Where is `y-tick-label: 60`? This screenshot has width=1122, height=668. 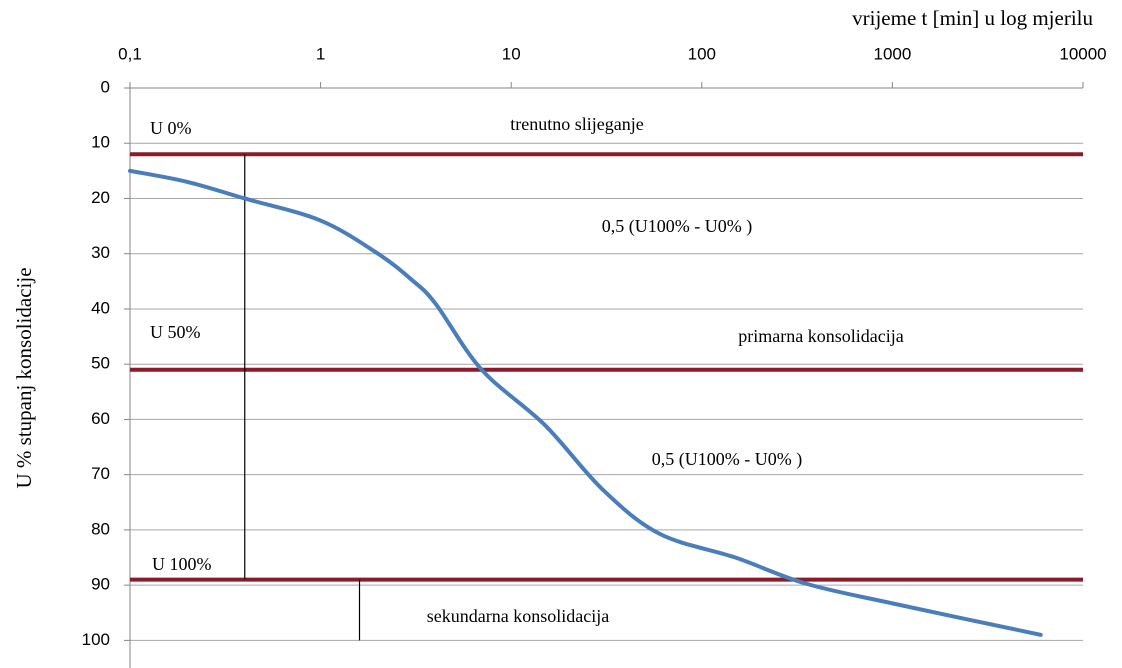 y-tick-label: 60 is located at coordinates (100, 418).